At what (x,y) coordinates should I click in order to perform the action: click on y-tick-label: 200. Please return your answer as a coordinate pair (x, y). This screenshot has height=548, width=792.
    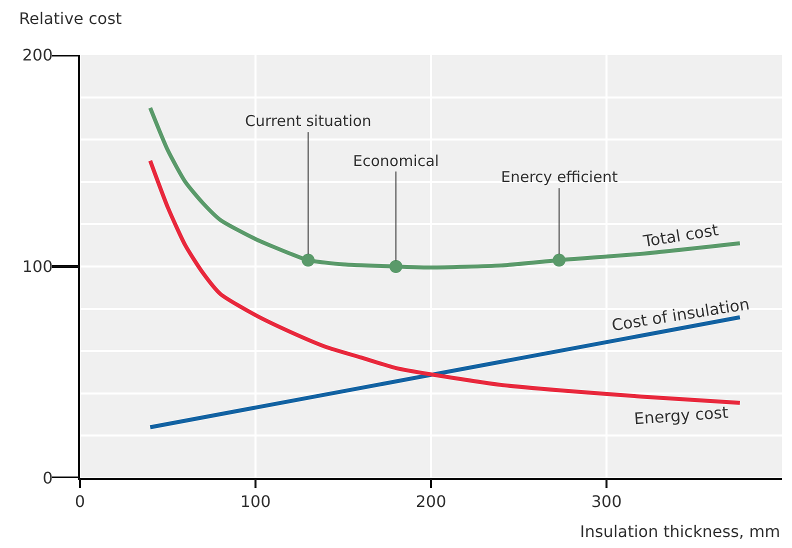
    Looking at the image, I should click on (37, 55).